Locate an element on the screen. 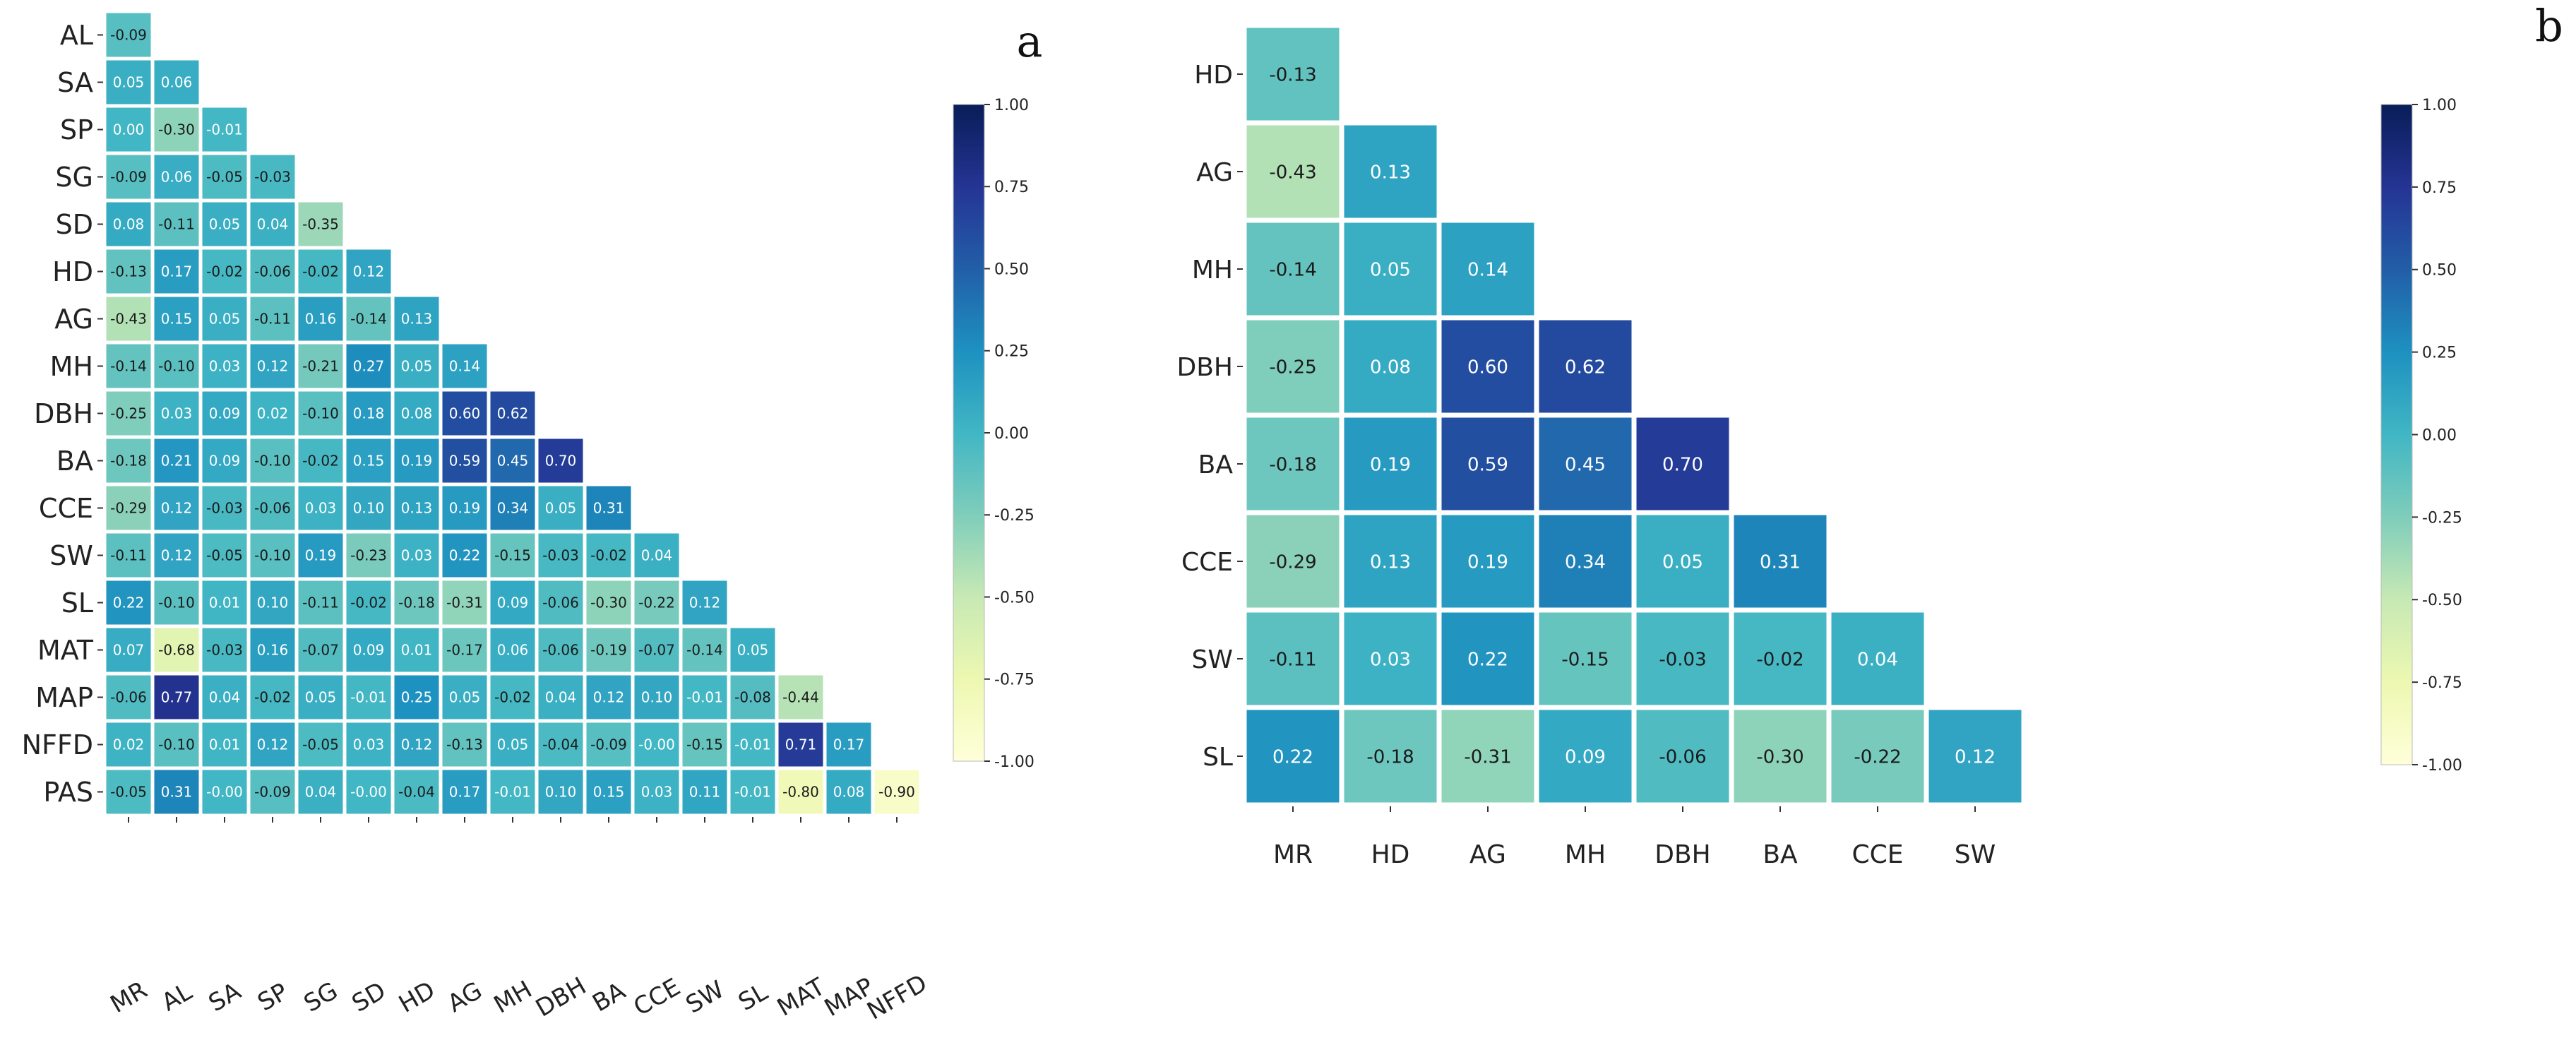 The width and height of the screenshot is (2576, 1057). cell-value-label: -0.11 is located at coordinates (176, 224).